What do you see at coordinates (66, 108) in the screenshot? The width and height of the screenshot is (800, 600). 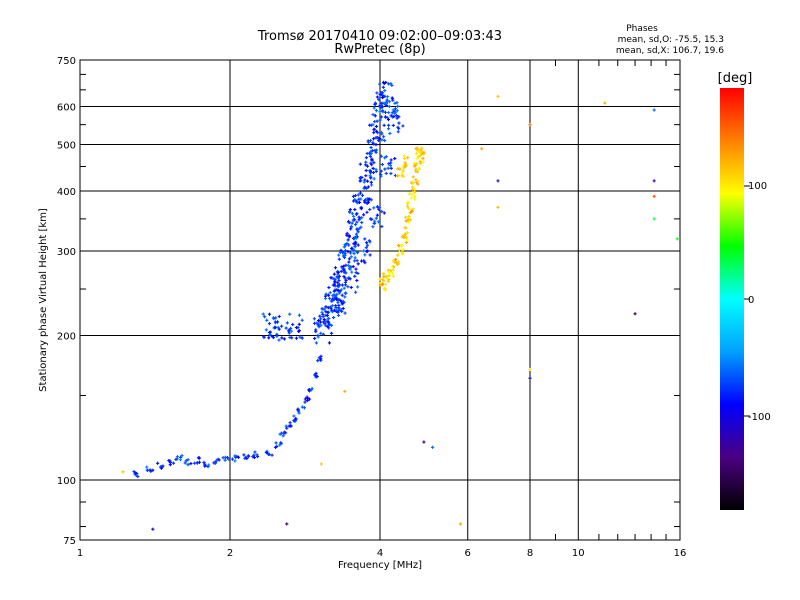 I see `y-tick-label: 600` at bounding box center [66, 108].